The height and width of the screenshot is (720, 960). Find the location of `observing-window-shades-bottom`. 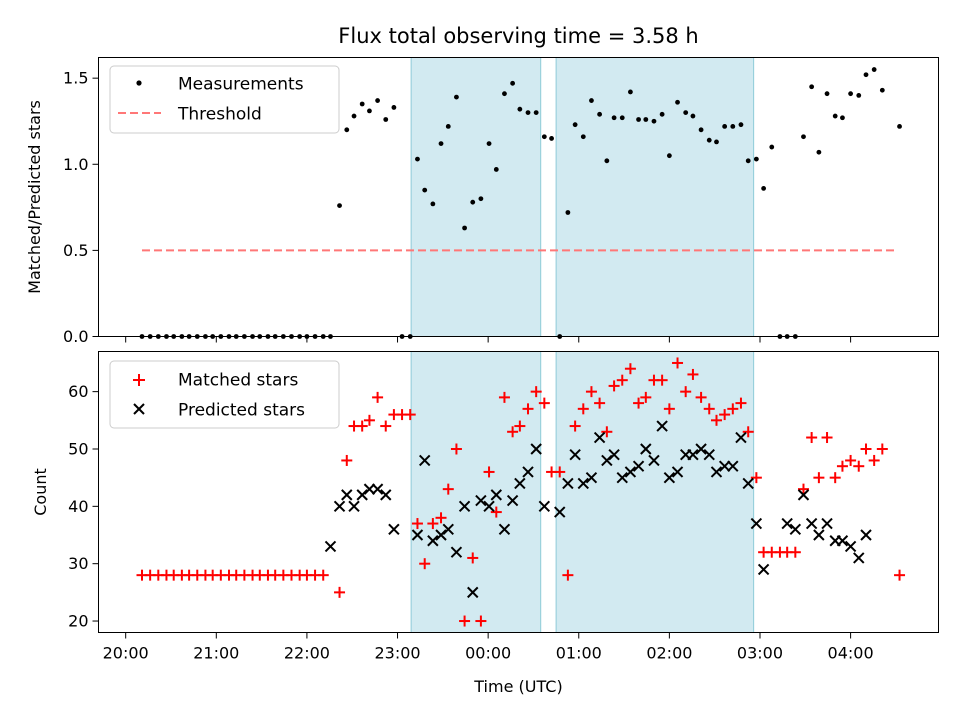

observing-window-shades-bottom is located at coordinates (582, 492).